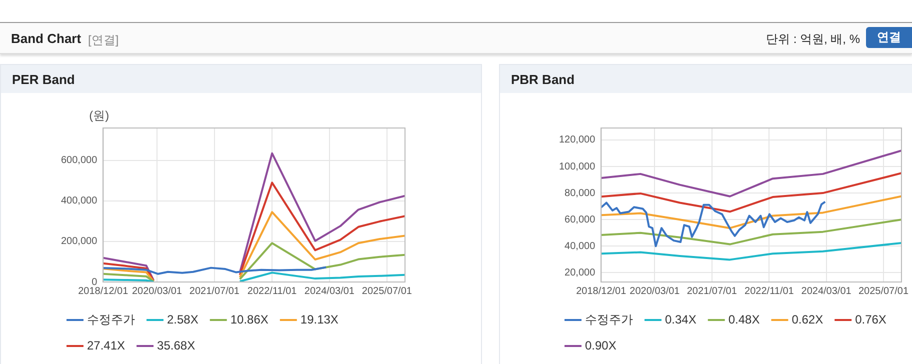 This screenshot has height=364, width=912. What do you see at coordinates (103, 40) in the screenshot?
I see `text: [연결]` at bounding box center [103, 40].